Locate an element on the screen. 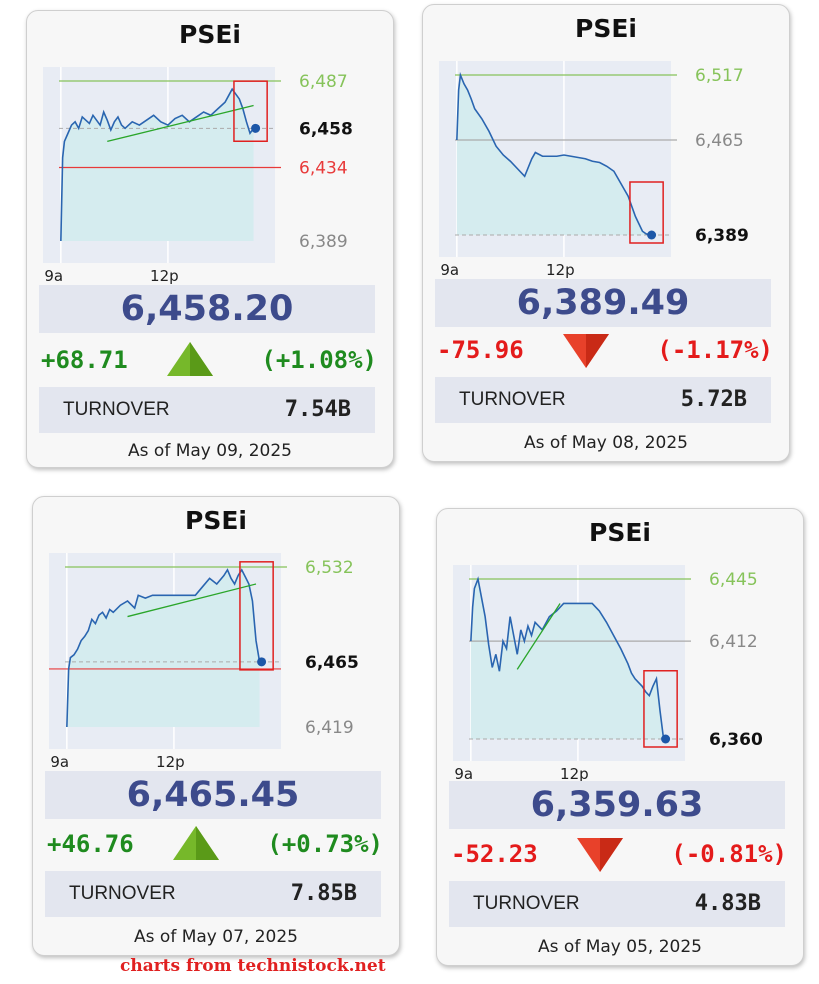 This screenshot has height=984, width=819. as-of-date: As of May 09, 2025 is located at coordinates (210, 451).